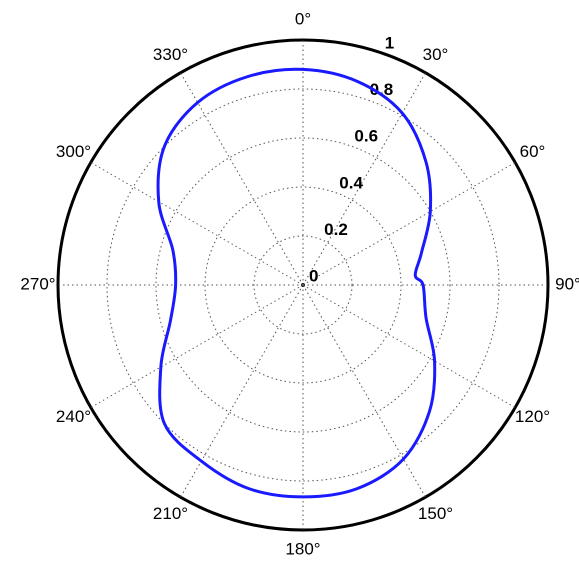 Image resolution: width=579 pixels, height=571 pixels. I want to click on angle-tick-label: 300°, so click(73, 151).